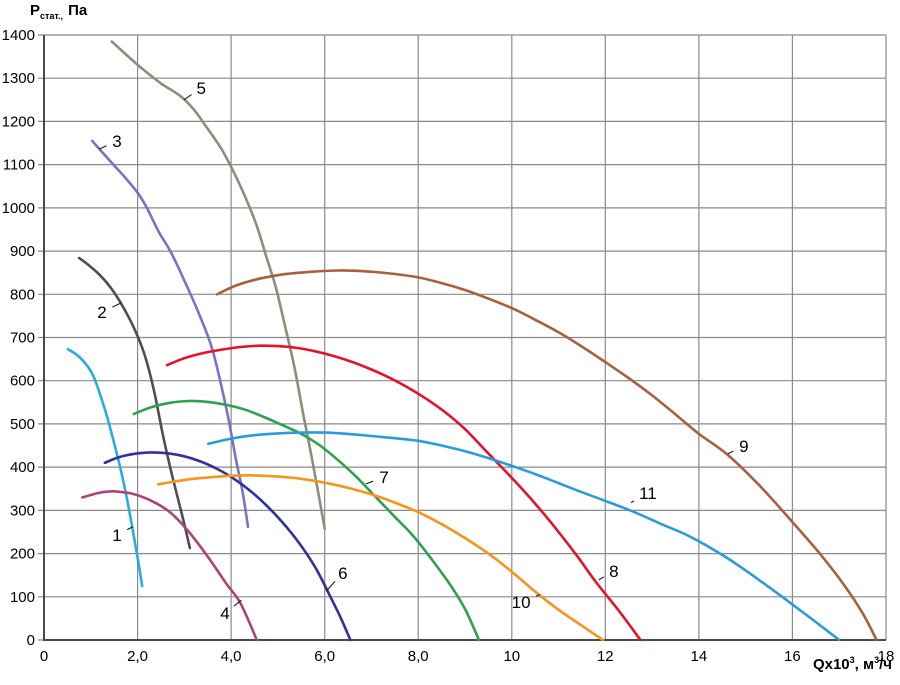  I want to click on y-tick-label-500: 500, so click(22, 424).